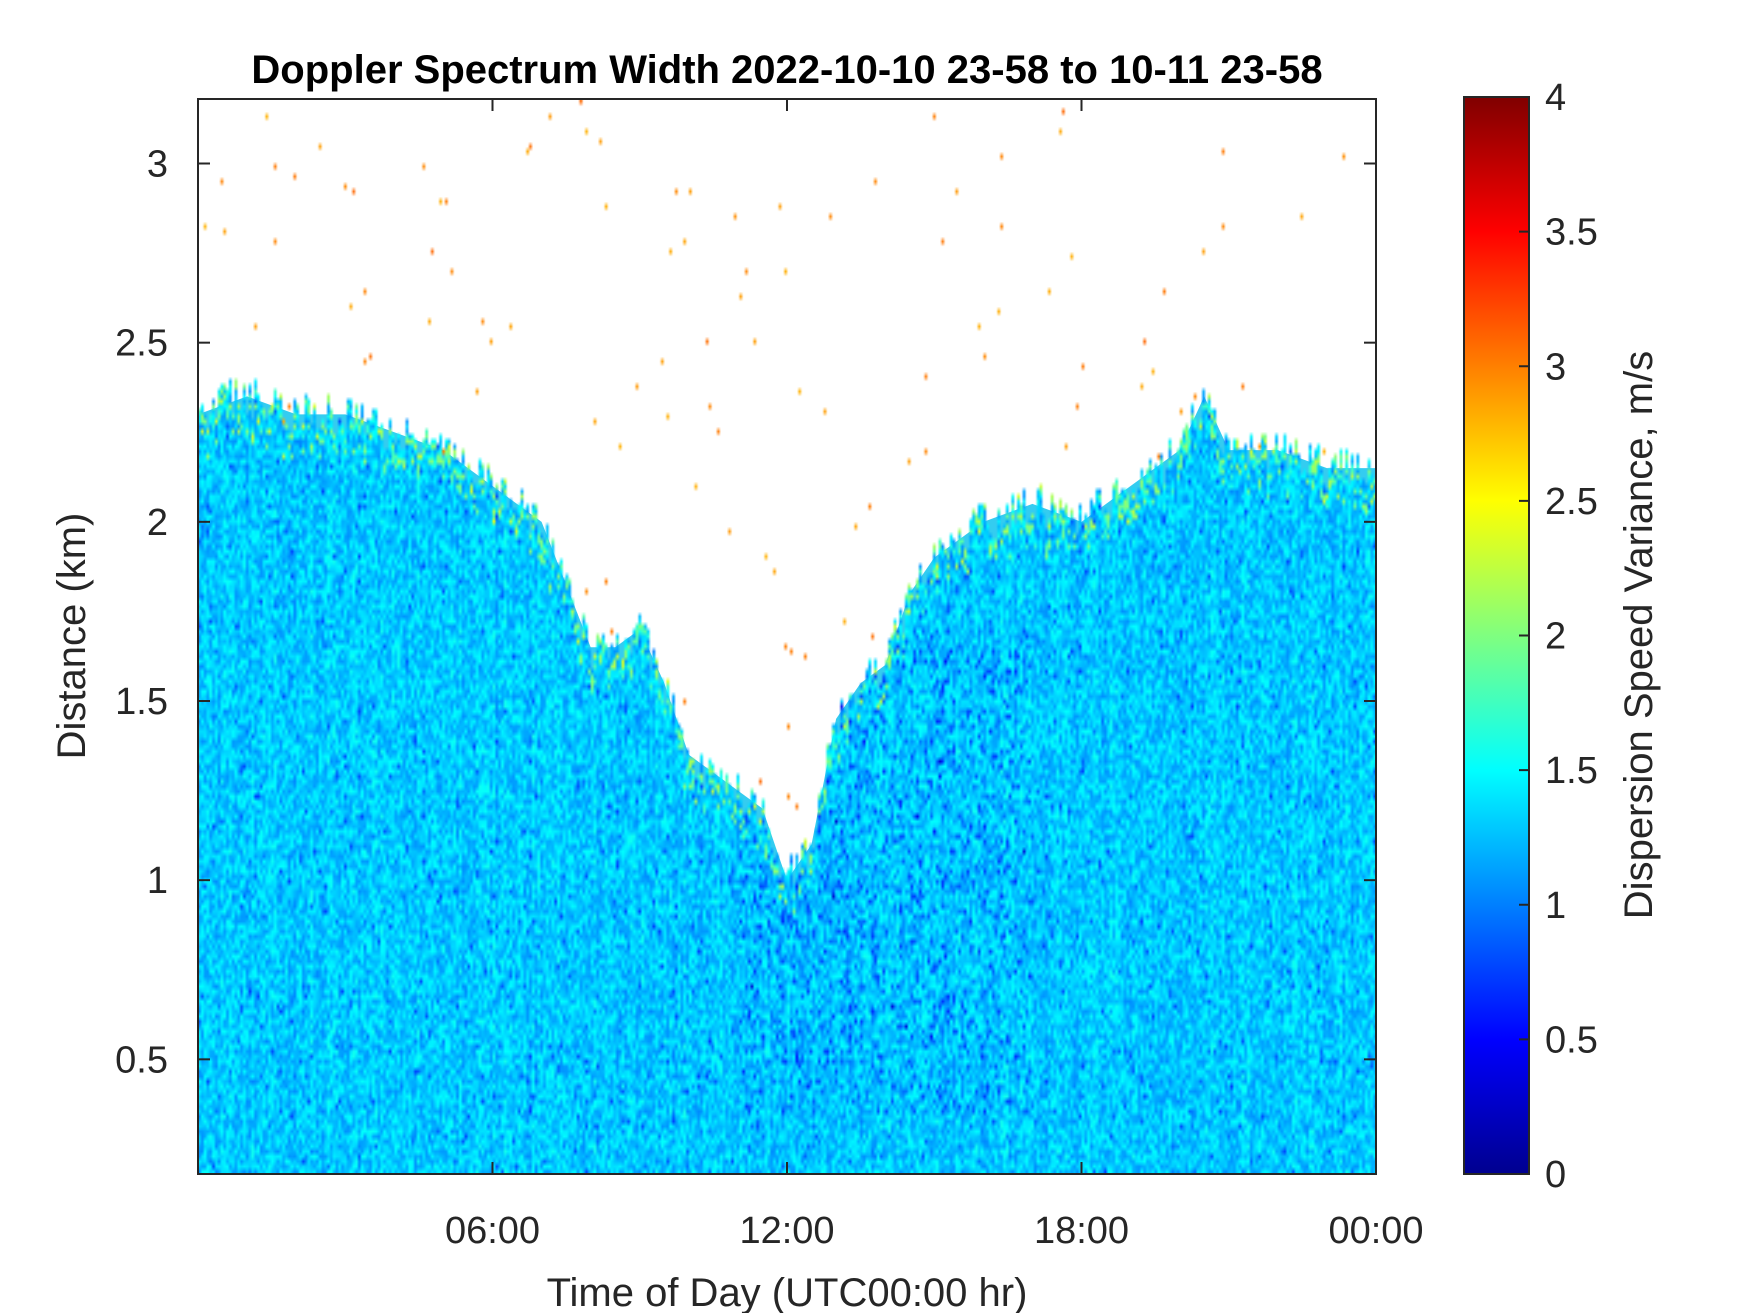  Describe the element at coordinates (787, 1292) in the screenshot. I see `x-axis-label: Time of Day (UTC00:00 hr)` at that location.